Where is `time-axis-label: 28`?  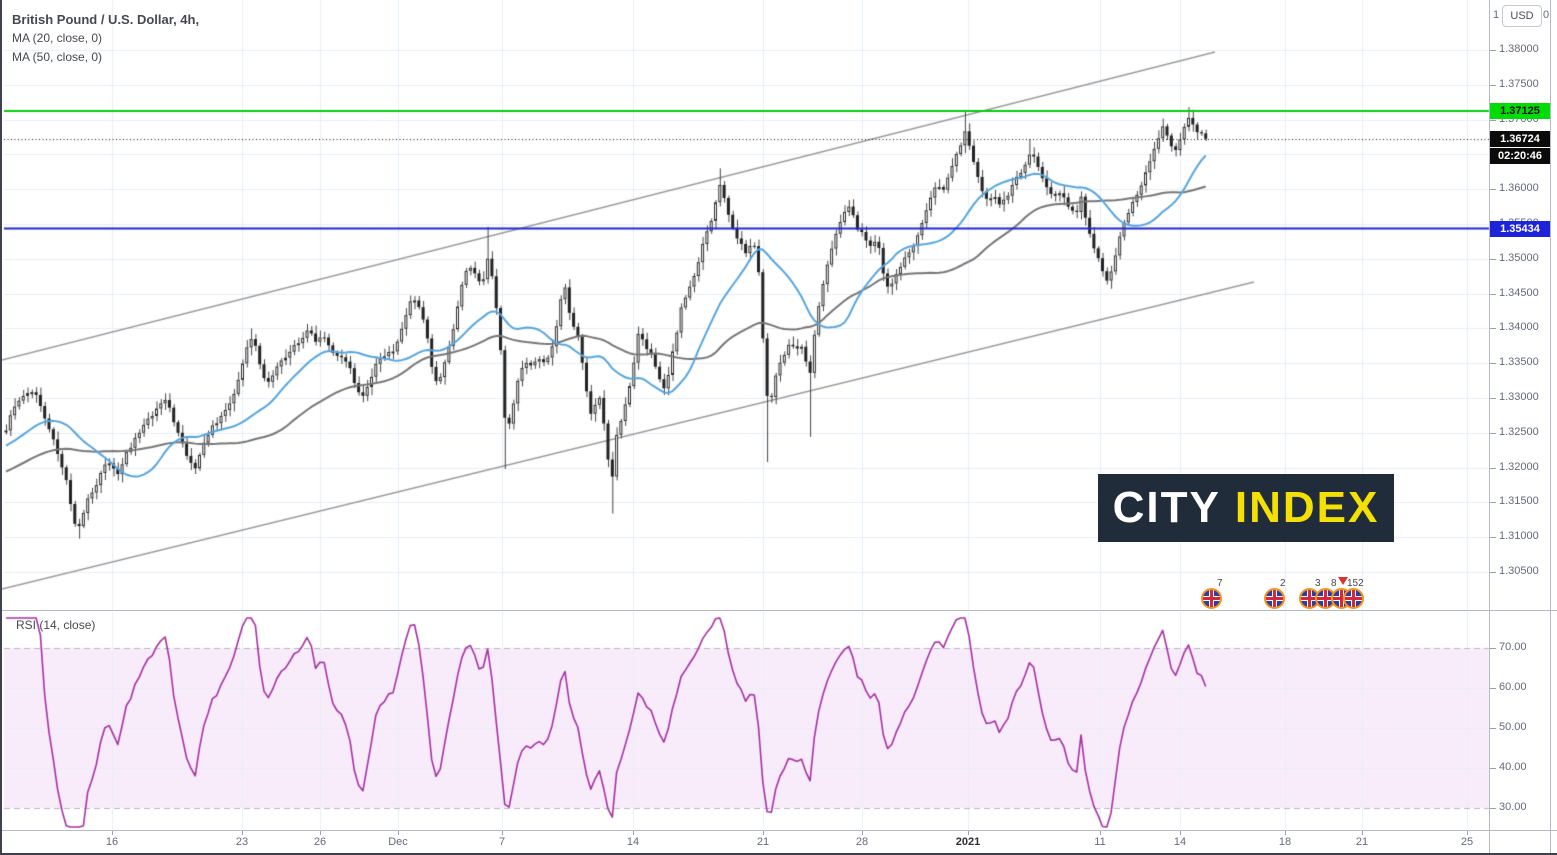
time-axis-label: 28 is located at coordinates (862, 842).